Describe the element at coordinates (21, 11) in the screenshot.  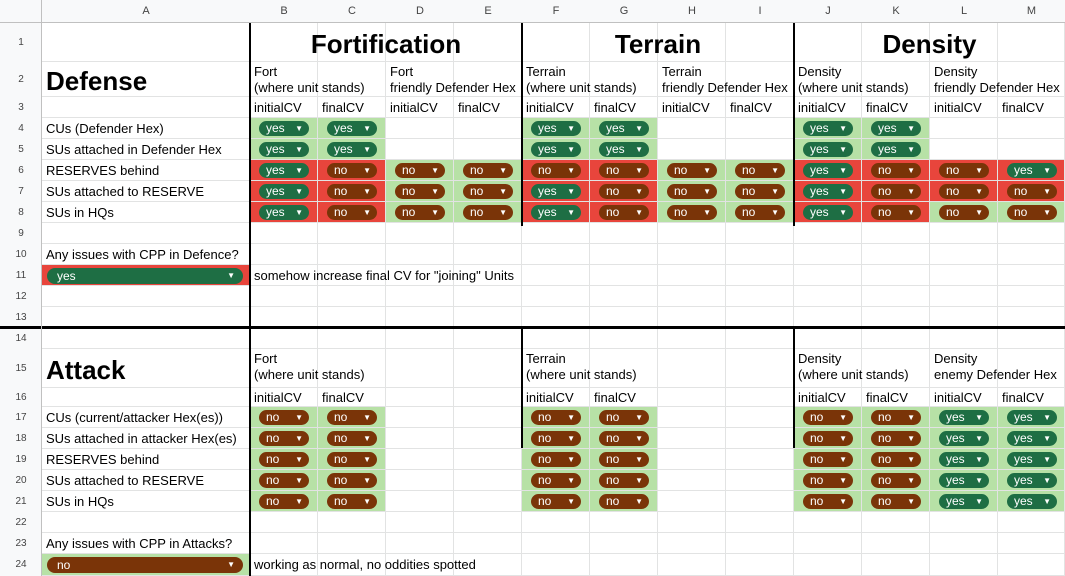
I see `corner-cell` at that location.